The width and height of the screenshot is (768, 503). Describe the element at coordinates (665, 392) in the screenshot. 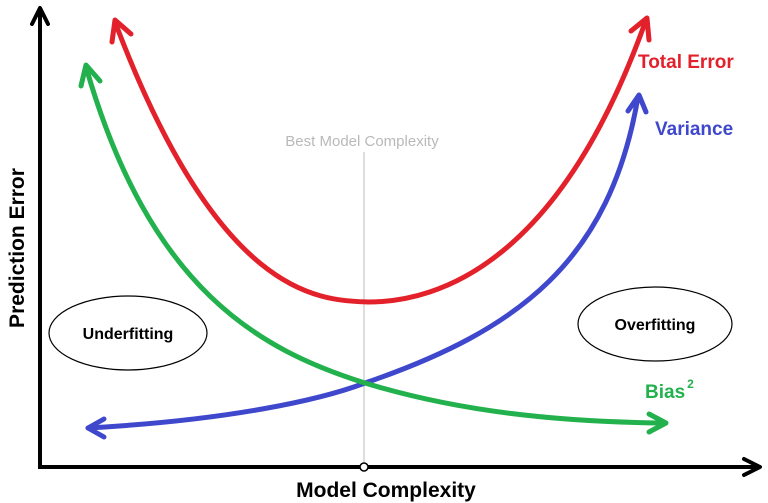

I see `bias-label-text: Bias` at that location.